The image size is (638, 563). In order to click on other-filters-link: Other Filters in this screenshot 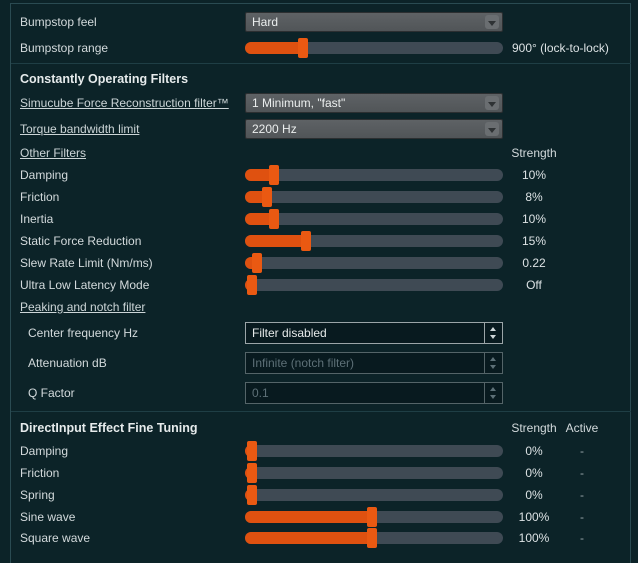, I will do `click(53, 153)`.